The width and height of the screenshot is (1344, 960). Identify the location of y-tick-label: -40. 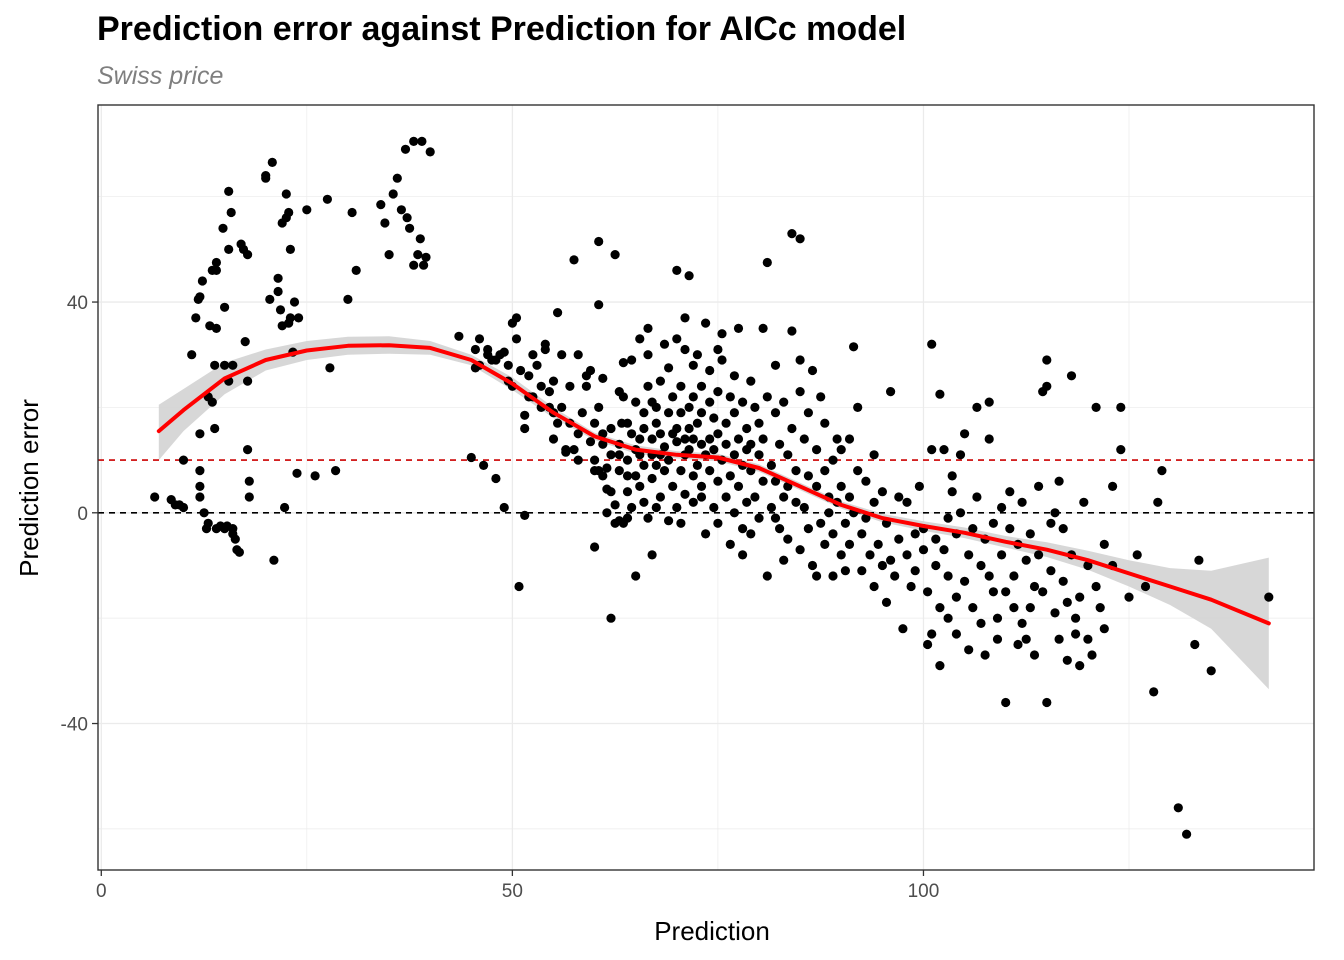
(74, 725).